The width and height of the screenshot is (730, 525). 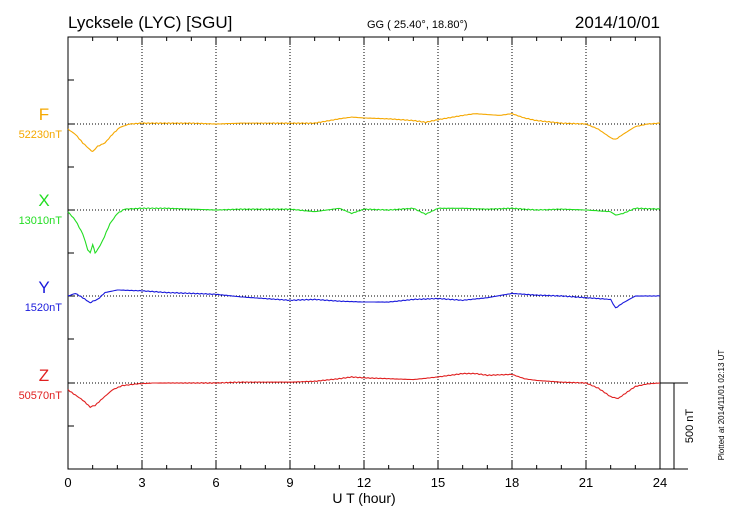 What do you see at coordinates (41, 135) in the screenshot?
I see `series-baseline-label-f: 52230nT` at bounding box center [41, 135].